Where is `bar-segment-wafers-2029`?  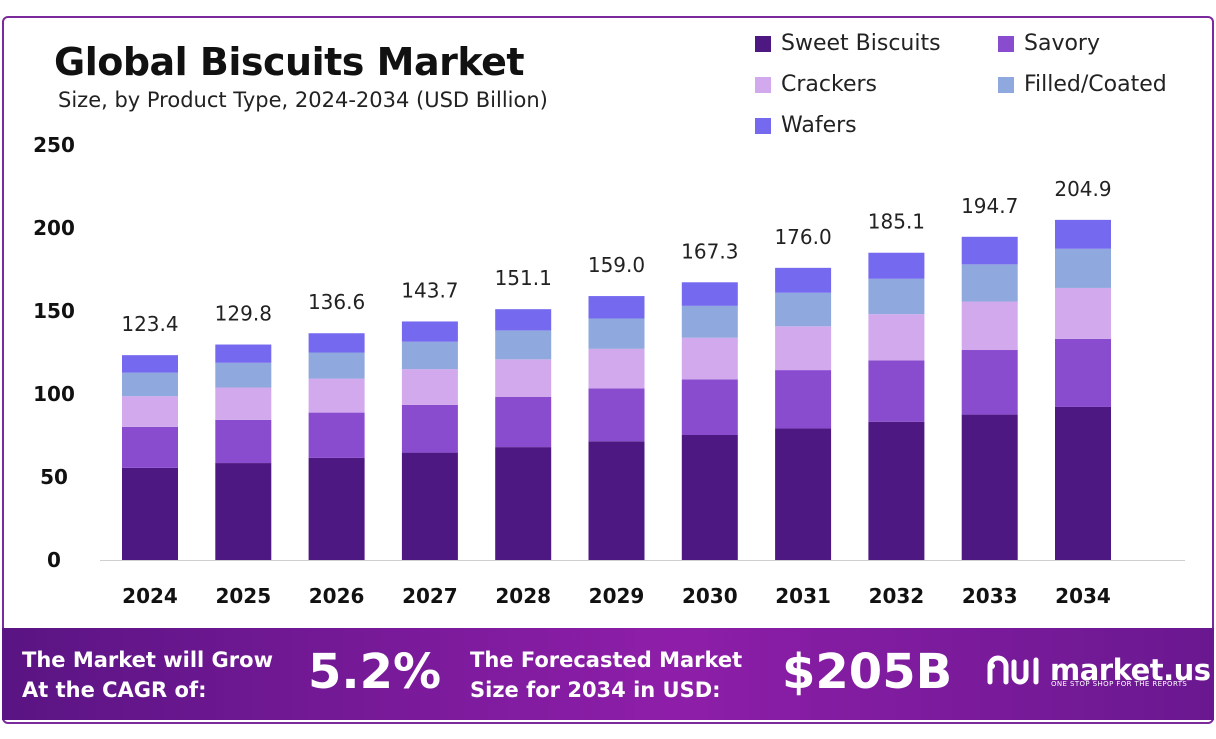
bar-segment-wafers-2029 is located at coordinates (616, 307).